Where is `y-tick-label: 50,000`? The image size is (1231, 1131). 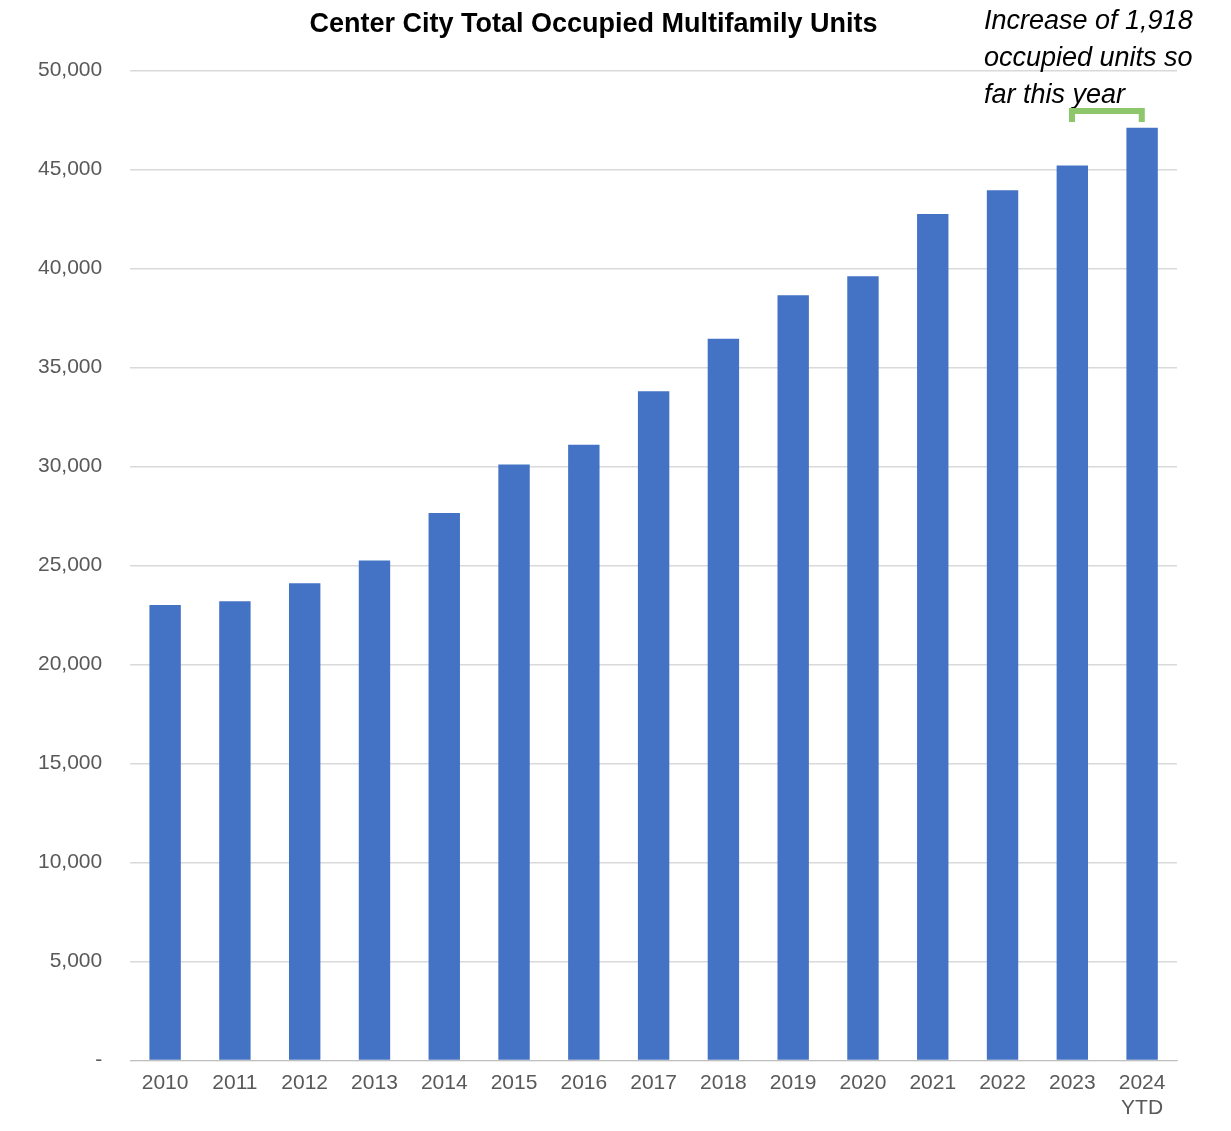 y-tick-label: 50,000 is located at coordinates (70, 69).